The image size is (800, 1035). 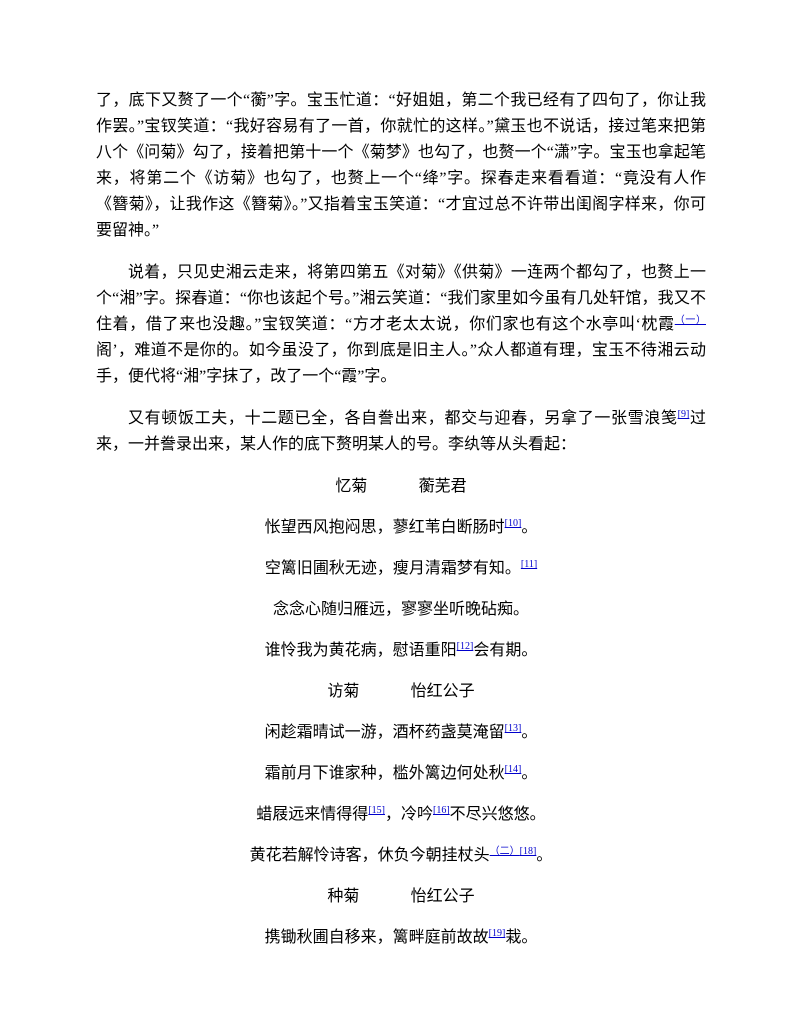 I want to click on footnote-ref: [15], so click(x=376, y=810).